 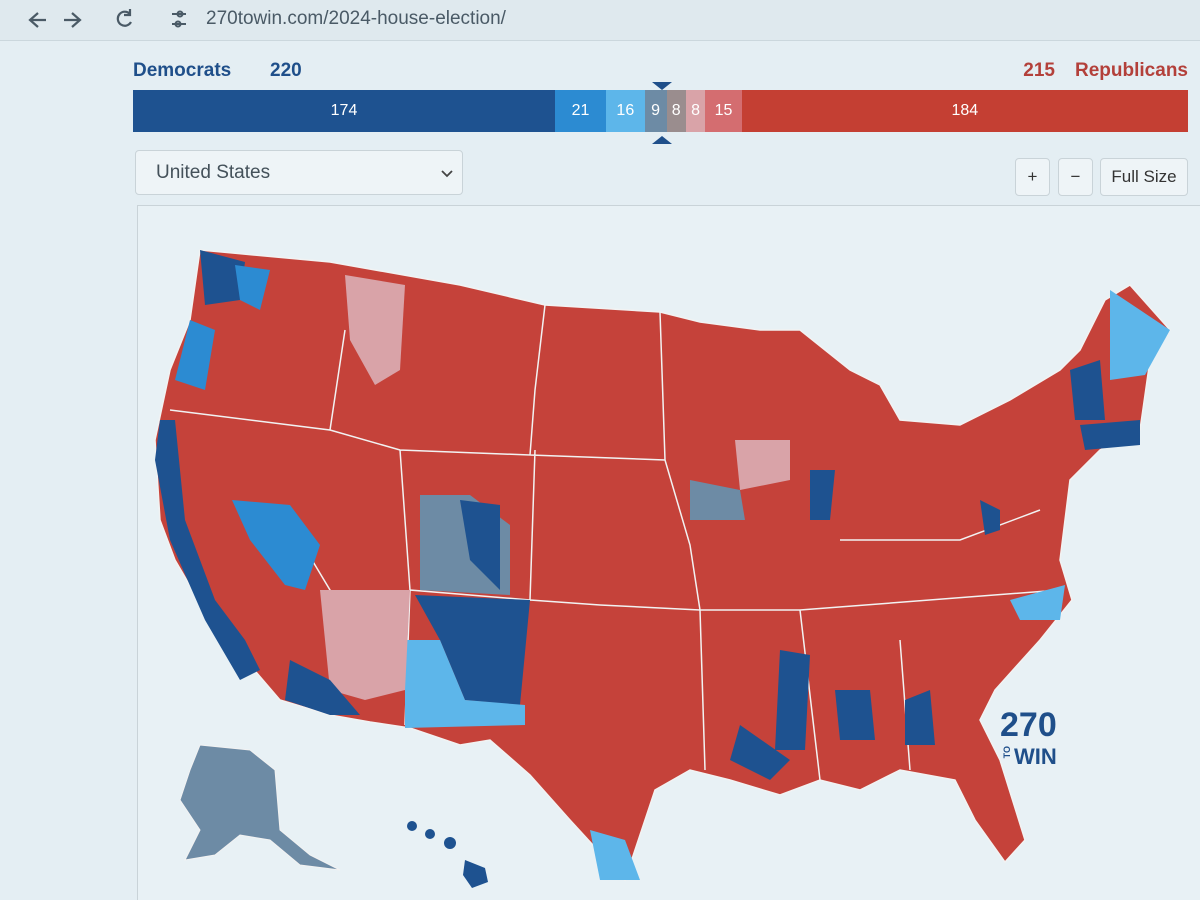 I want to click on majority-marker, so click(x=662, y=113).